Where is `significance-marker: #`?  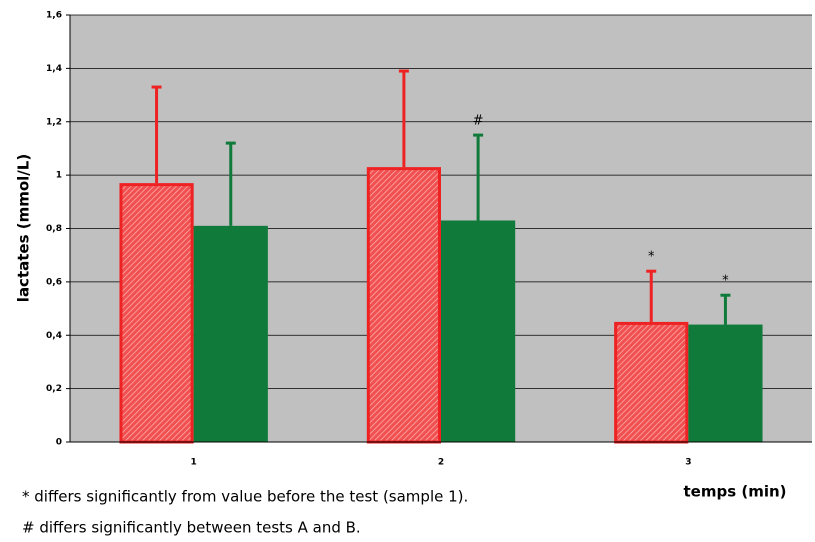
significance-marker: # is located at coordinates (478, 121).